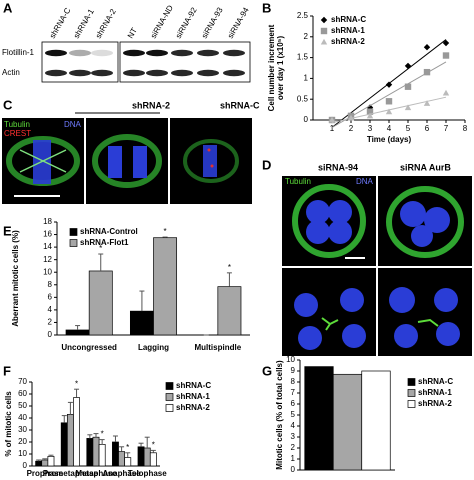 Image resolution: width=474 pixels, height=480 pixels. What do you see at coordinates (238, 22) in the screenshot?
I see `lane-label: siRNA-94` at bounding box center [238, 22].